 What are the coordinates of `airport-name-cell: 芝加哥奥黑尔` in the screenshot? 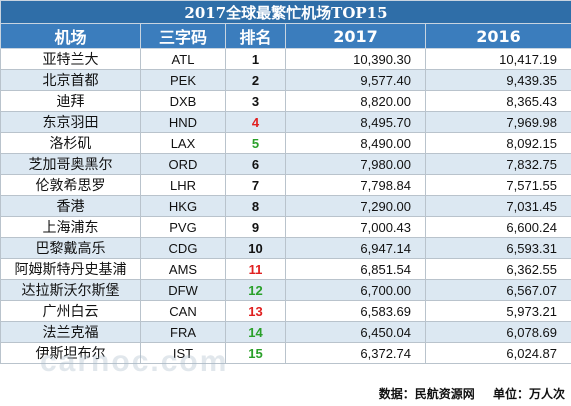 It's located at (70, 164).